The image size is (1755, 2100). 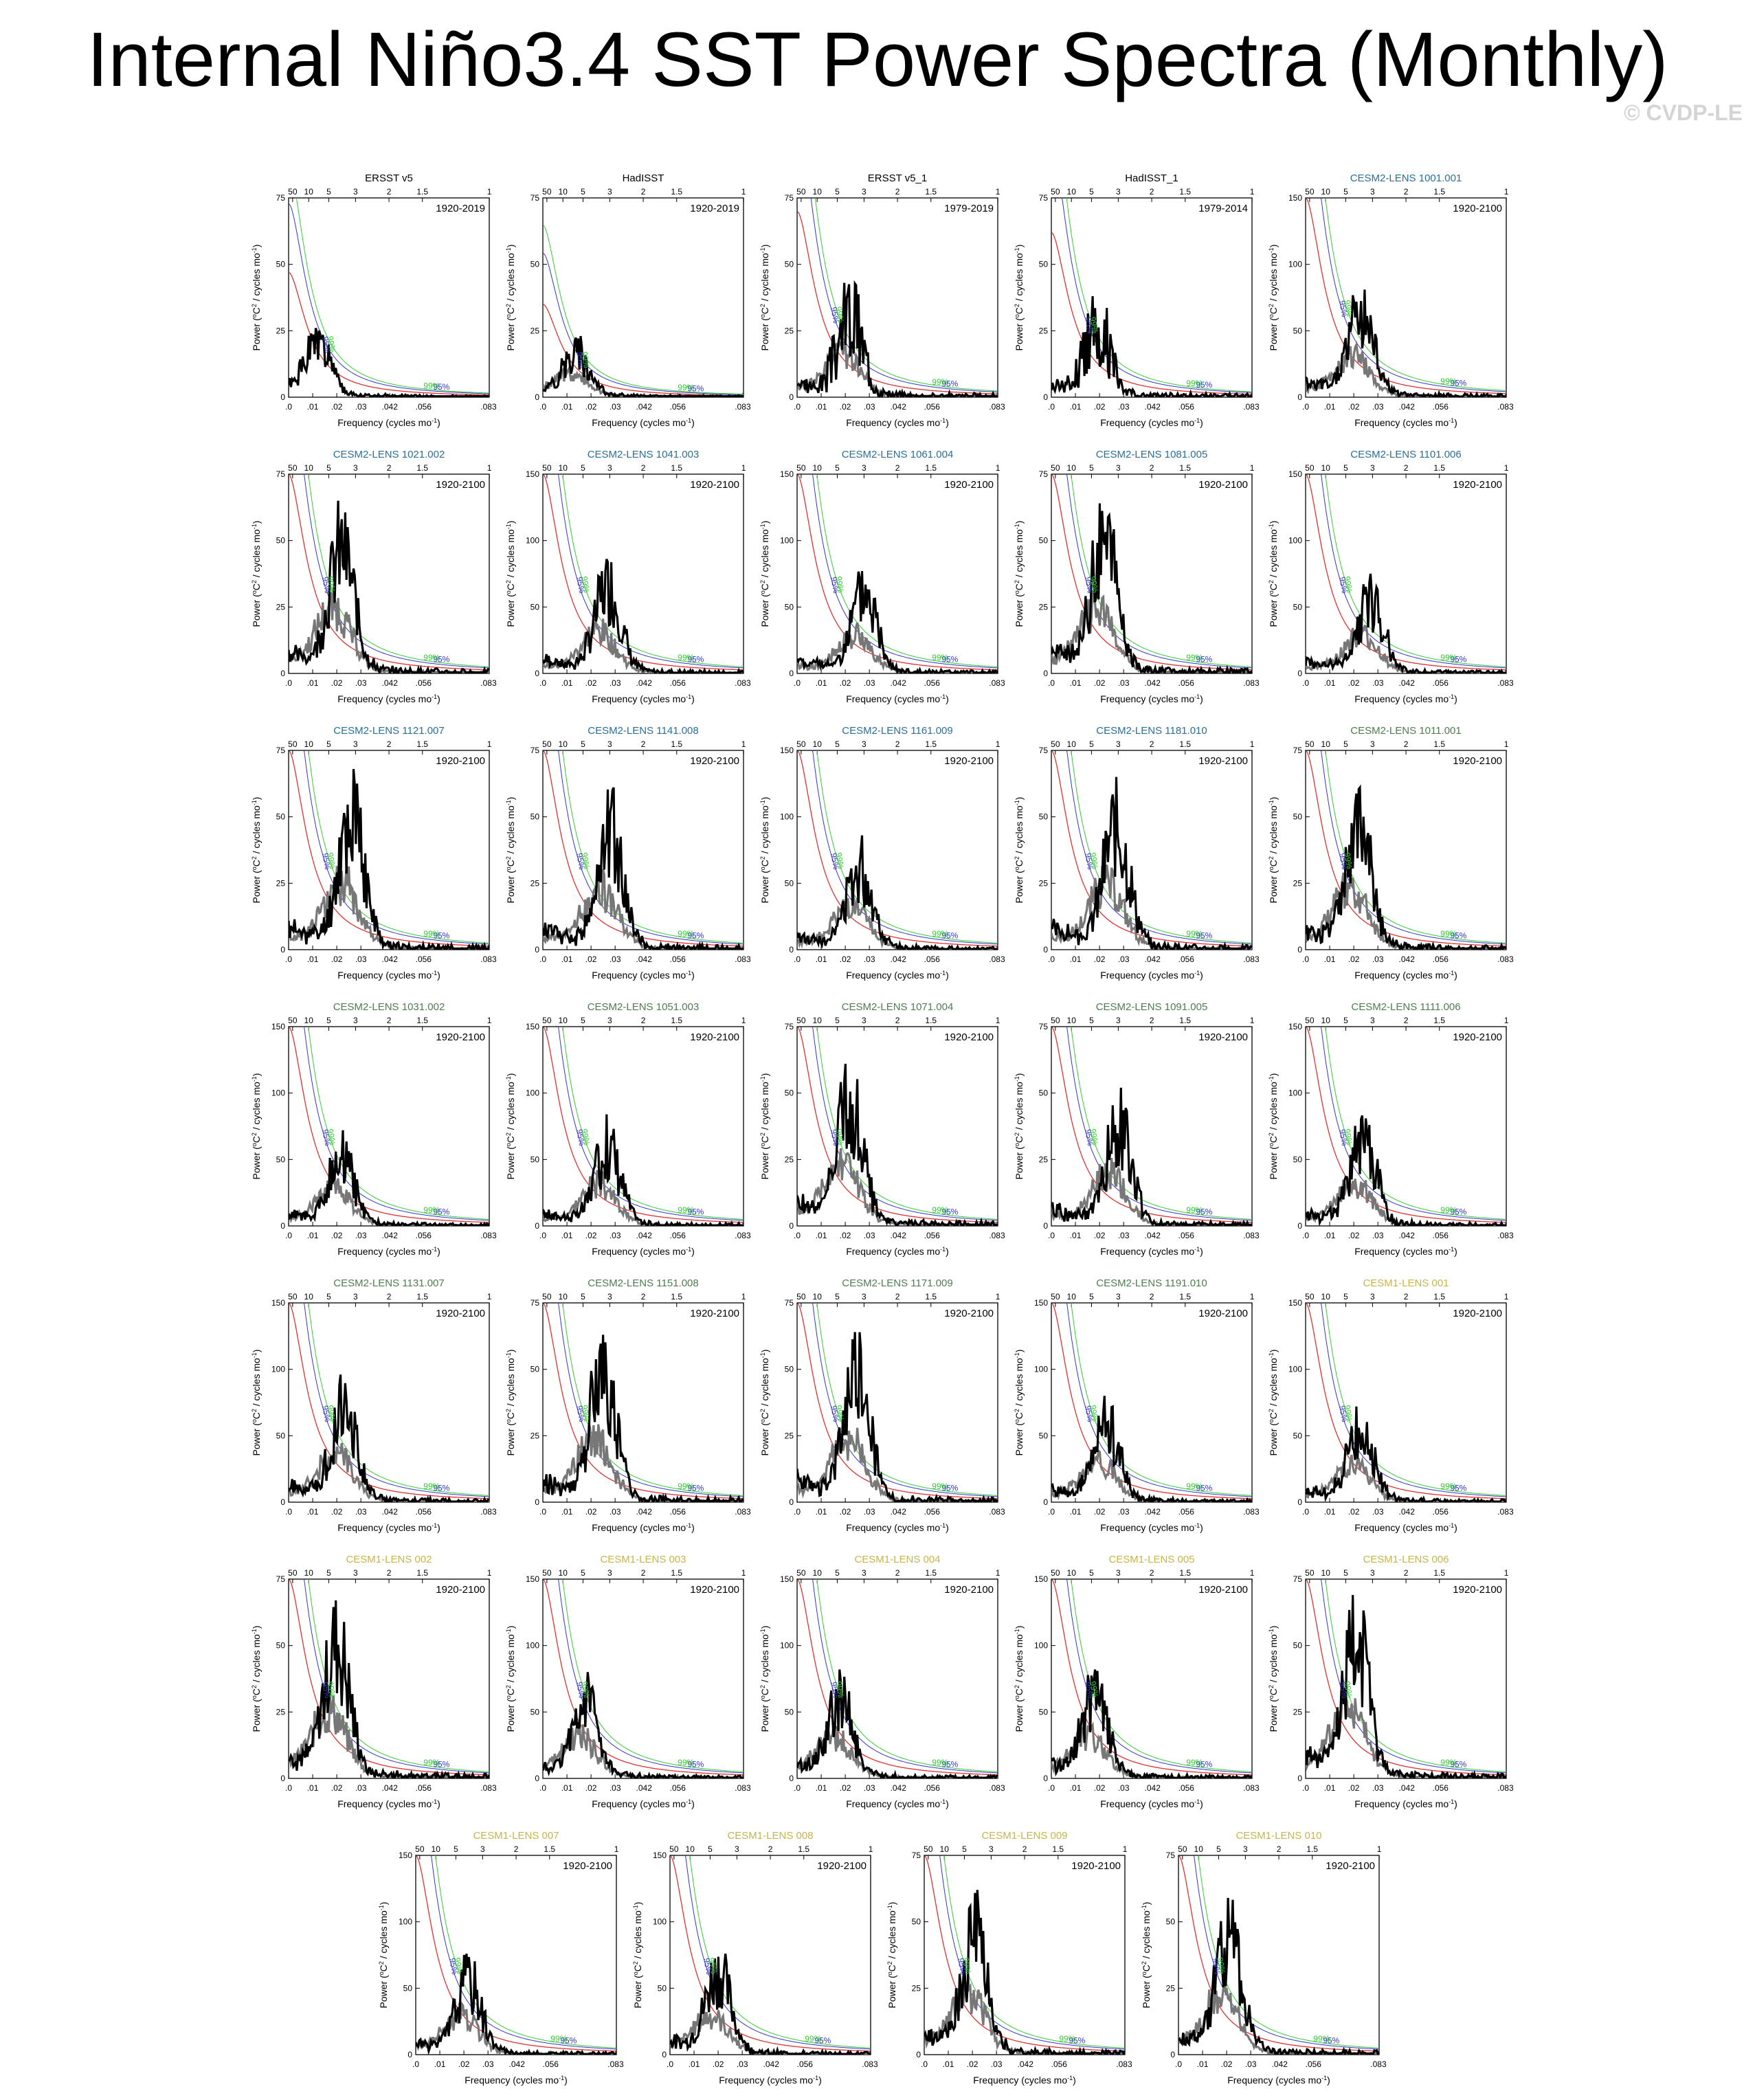 I want to click on period-tick-label: 5, so click(x=1346, y=1573).